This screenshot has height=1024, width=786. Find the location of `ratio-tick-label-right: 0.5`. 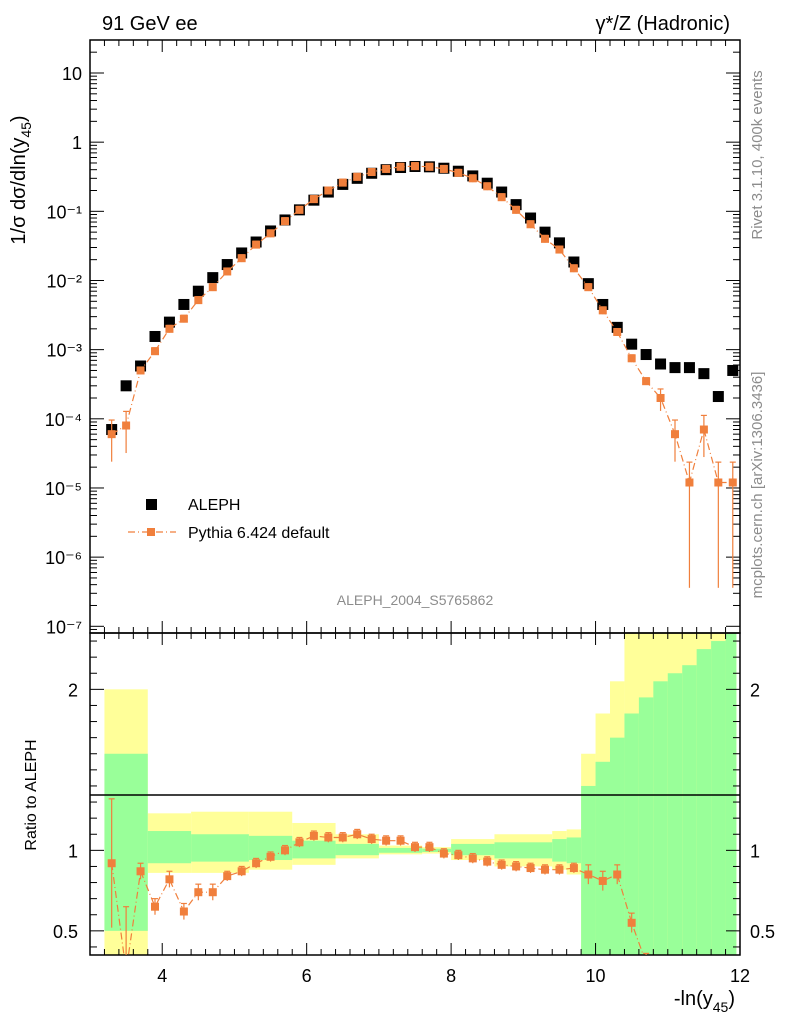

ratio-tick-label-right: 0.5 is located at coordinates (762, 932).